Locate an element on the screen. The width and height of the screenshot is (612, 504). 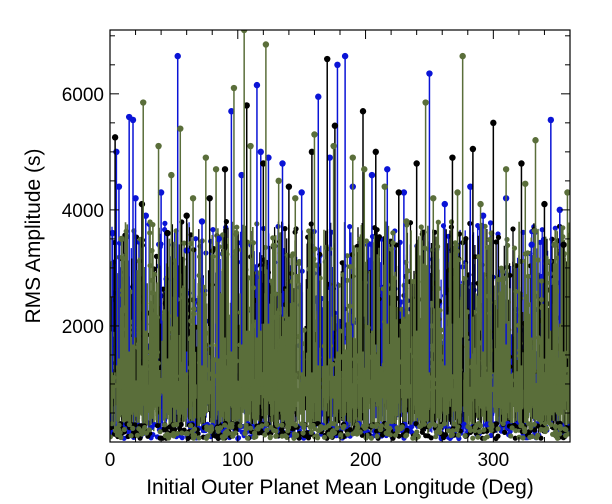
x-tick-label: 300 is located at coordinates (493, 460).